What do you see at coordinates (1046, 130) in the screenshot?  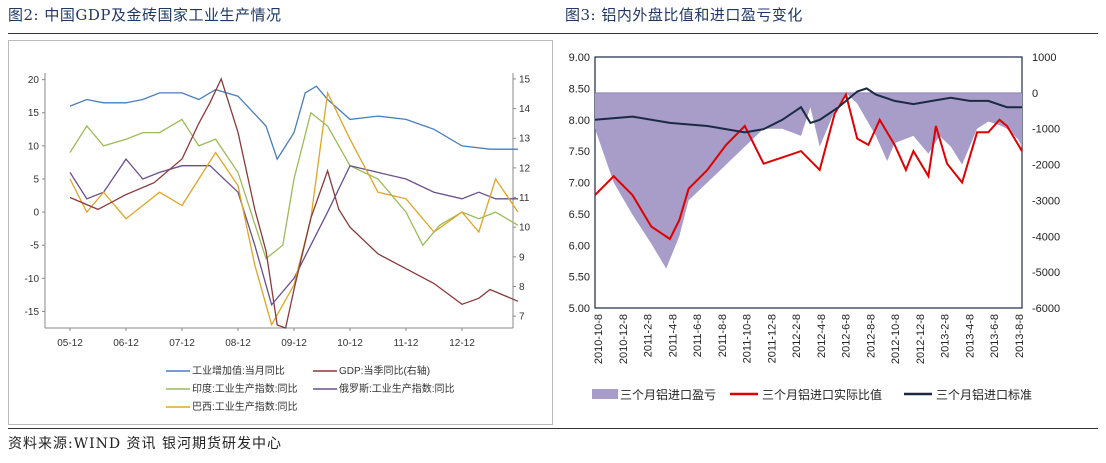 I see `fig3-right-tick-label: -1000` at bounding box center [1046, 130].